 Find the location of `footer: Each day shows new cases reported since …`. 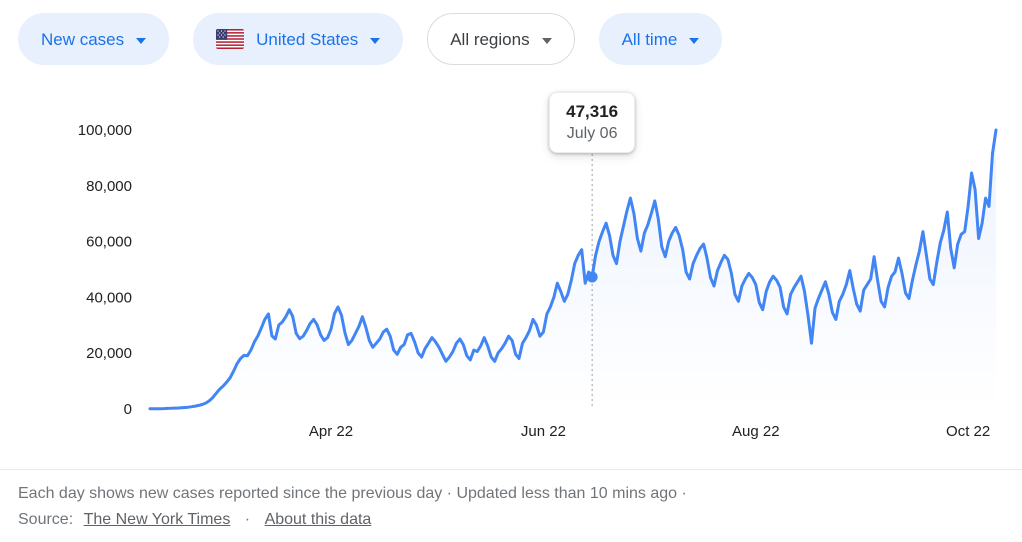

footer: Each day shows new cases reported since … is located at coordinates (511, 501).